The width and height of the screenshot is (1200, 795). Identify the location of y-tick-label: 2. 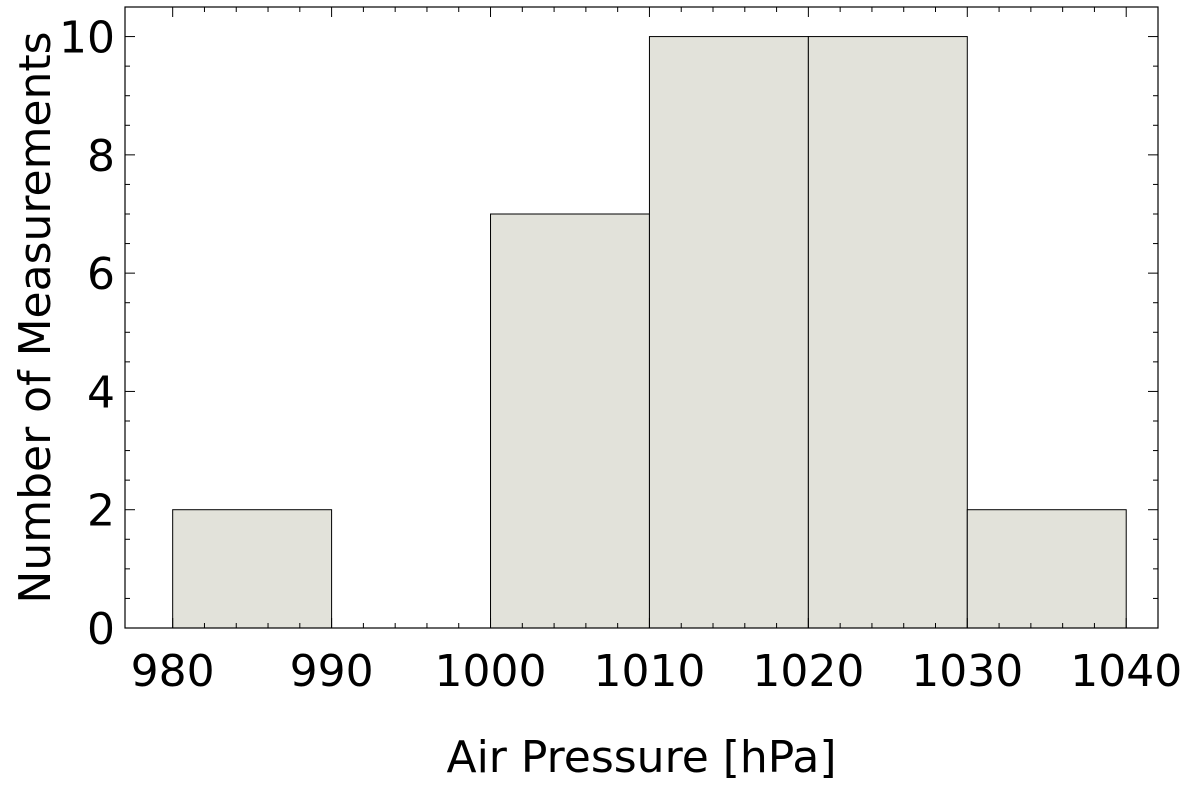
(101, 511).